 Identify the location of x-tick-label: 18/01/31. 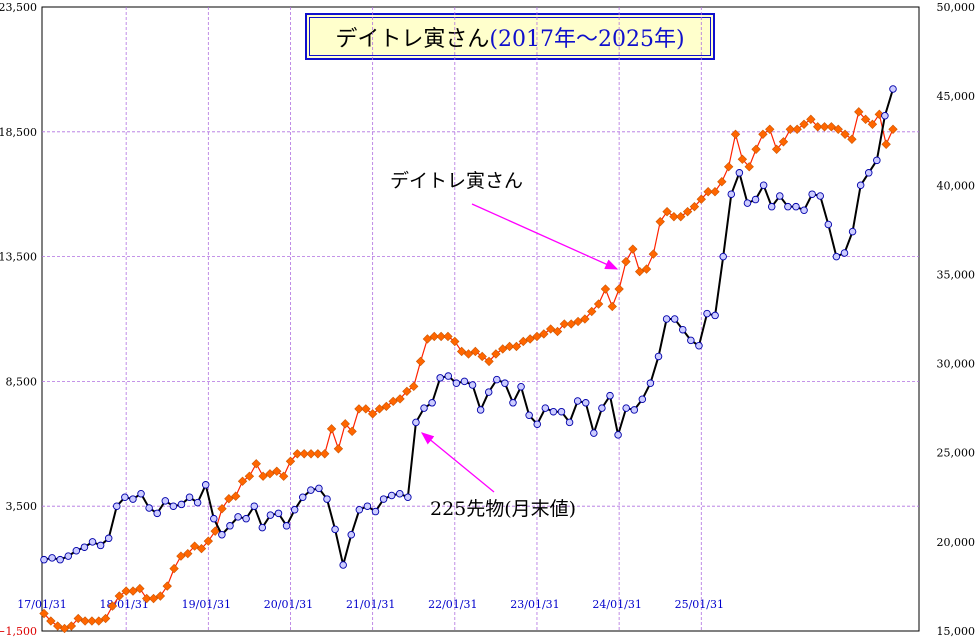
(123, 604).